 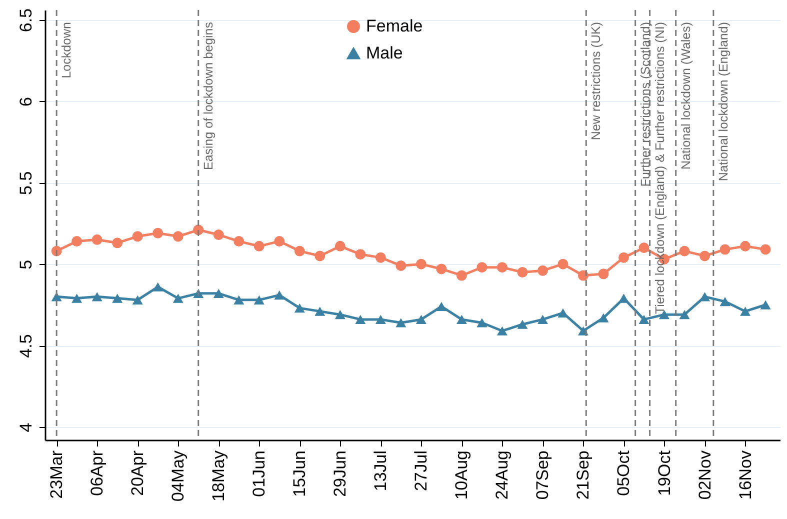 What do you see at coordinates (26, 183) in the screenshot?
I see `y-tick-label: 5.5` at bounding box center [26, 183].